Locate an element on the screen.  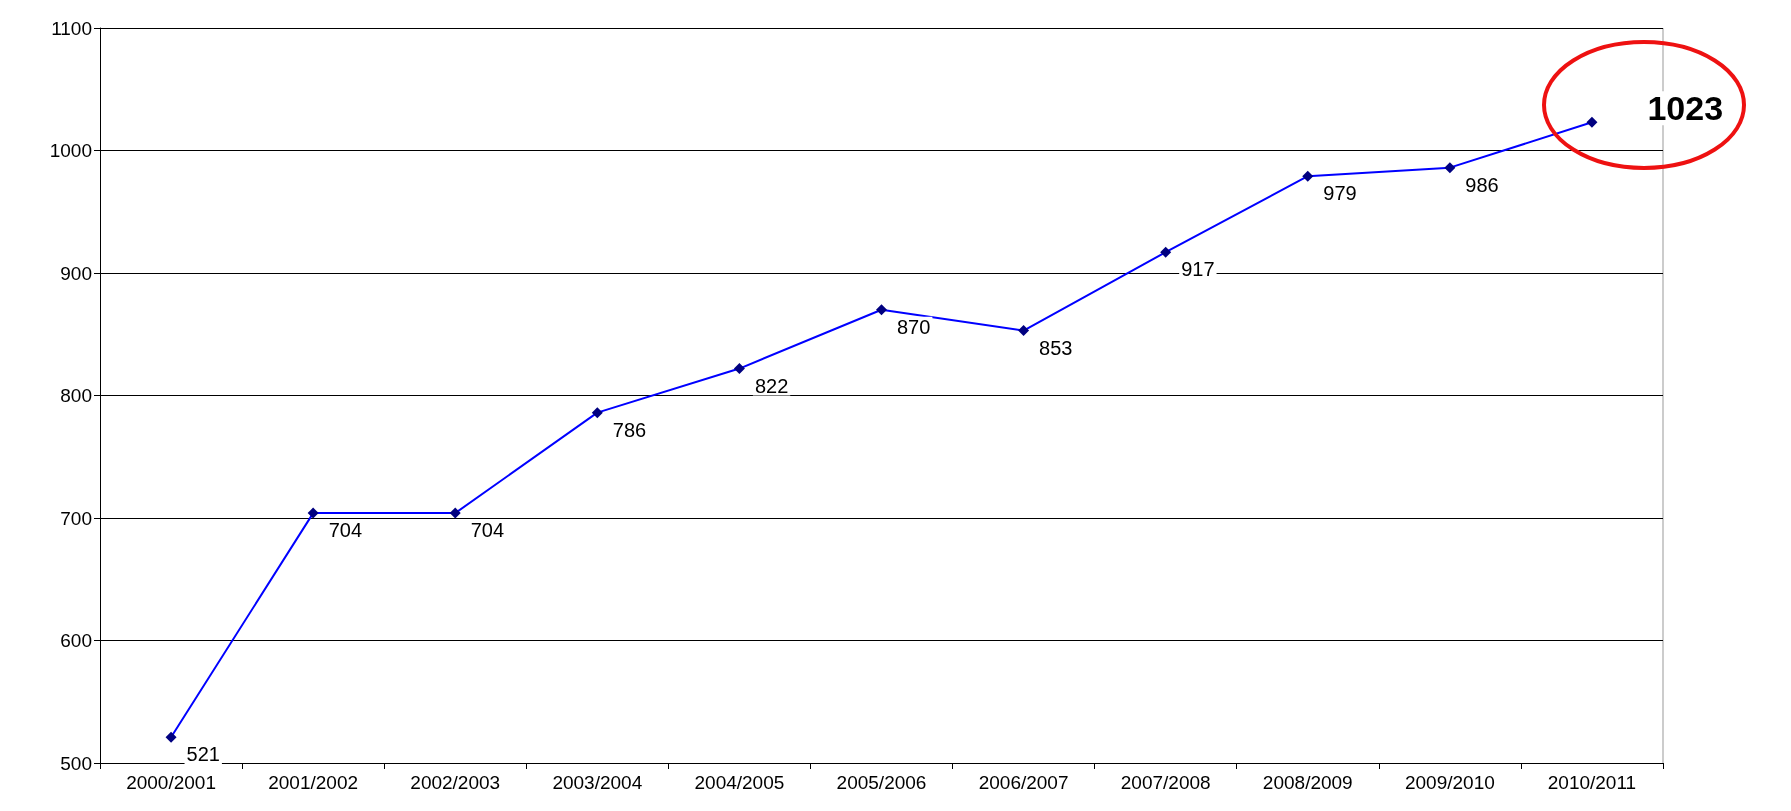
x-tick-label: 2006/2007 is located at coordinates (1023, 782).